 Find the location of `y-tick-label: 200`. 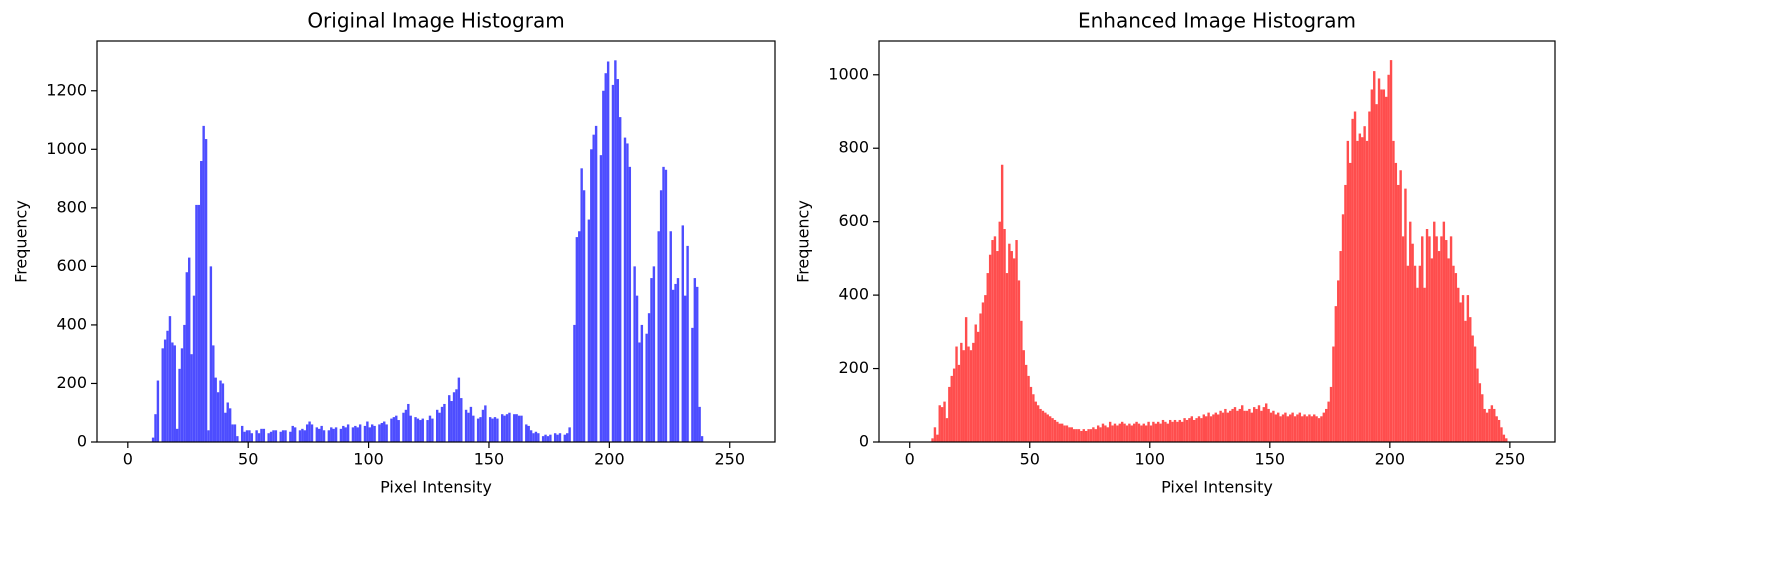

y-tick-label: 200 is located at coordinates (853, 367).